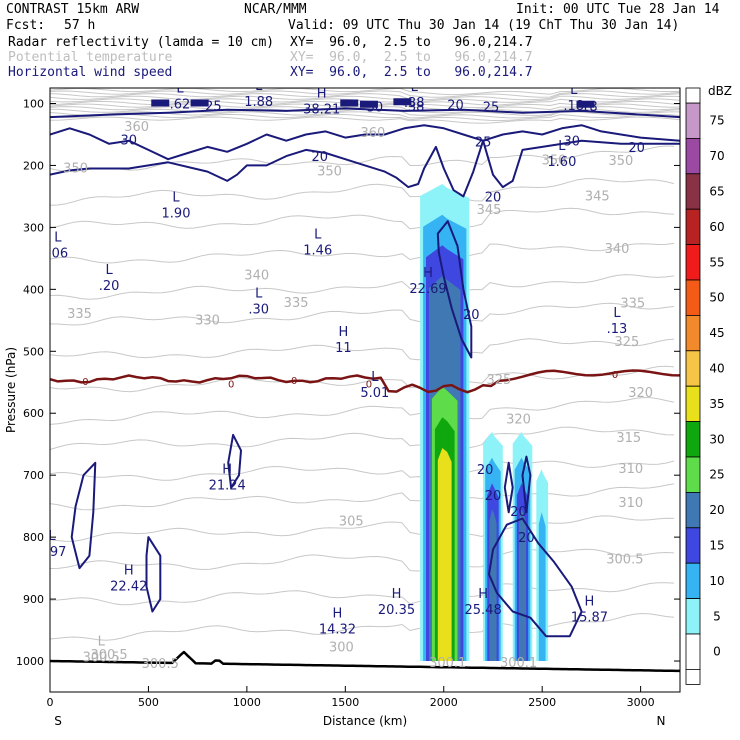 This screenshot has width=740, height=740. Describe the element at coordinates (351, 522) in the screenshot. I see `theta-label: 305` at that location.